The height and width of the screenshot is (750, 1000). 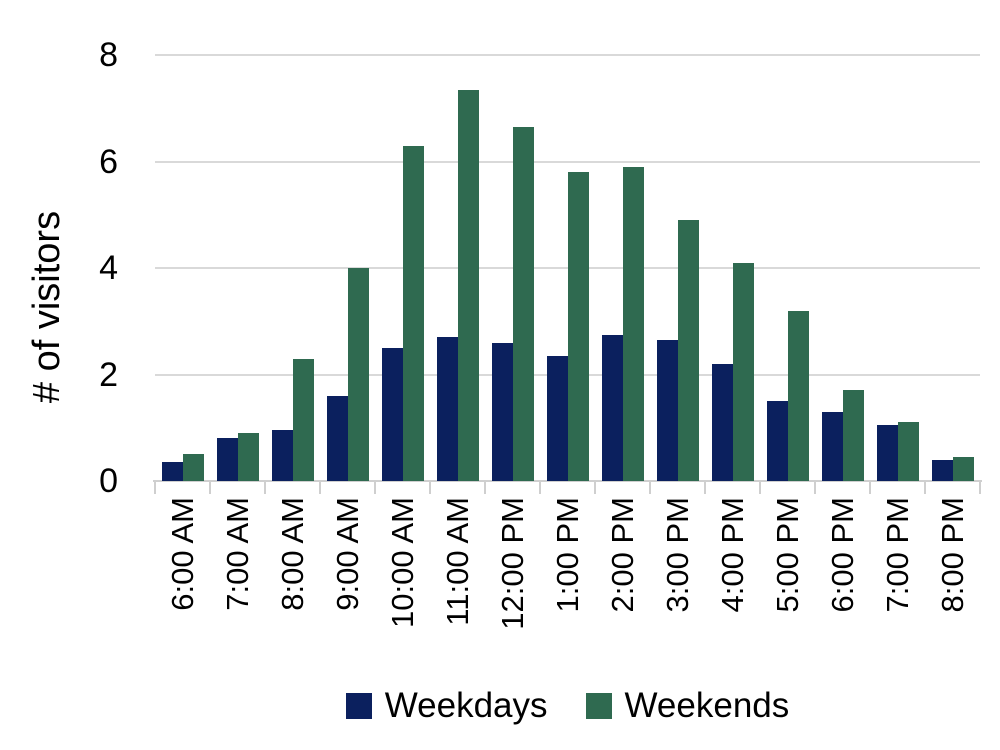 I want to click on bar-weekdays-11-00-am, so click(x=447, y=409).